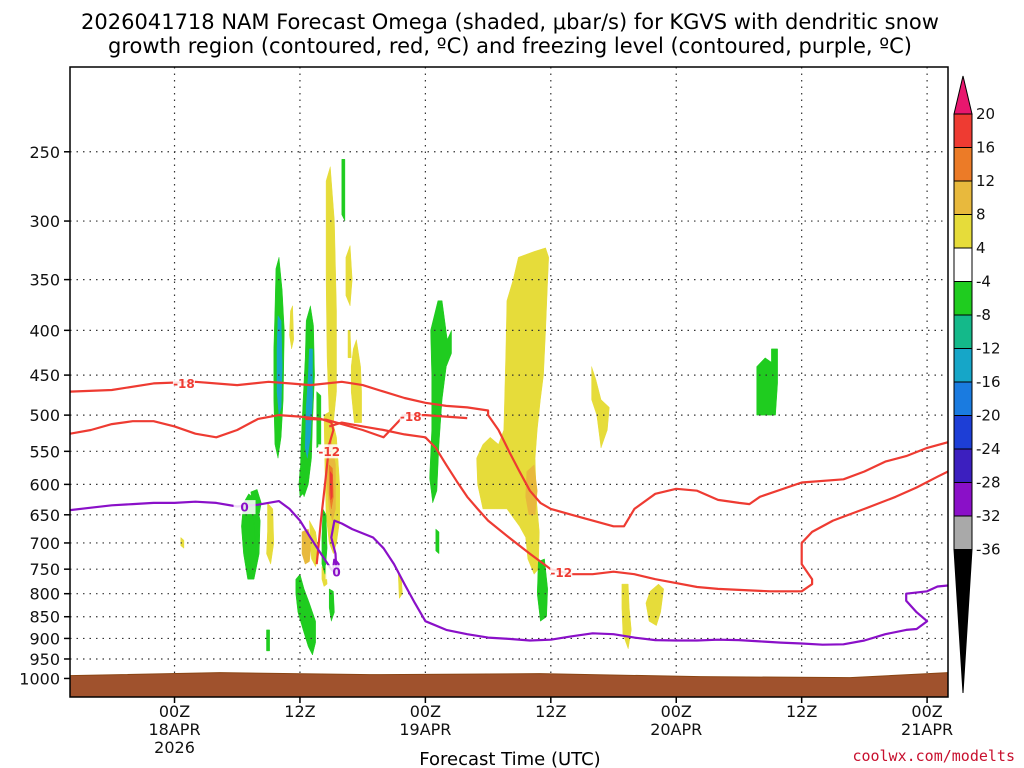 This screenshot has height=768, width=1024. Describe the element at coordinates (44, 451) in the screenshot. I see `y-tick-label-550: 550` at that location.